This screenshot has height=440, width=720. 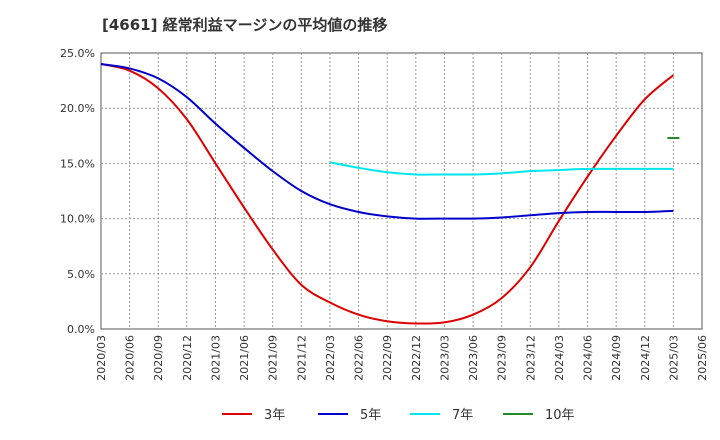 I want to click on x-tick-label: 2021/12, so click(x=301, y=358).